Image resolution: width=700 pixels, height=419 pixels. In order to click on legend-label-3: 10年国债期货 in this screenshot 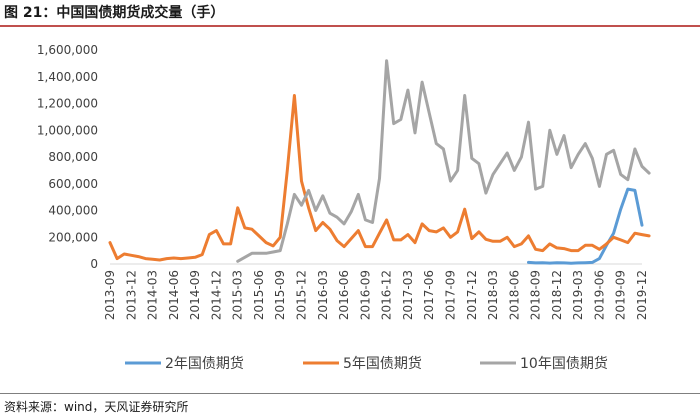, I will do `click(564, 363)`.